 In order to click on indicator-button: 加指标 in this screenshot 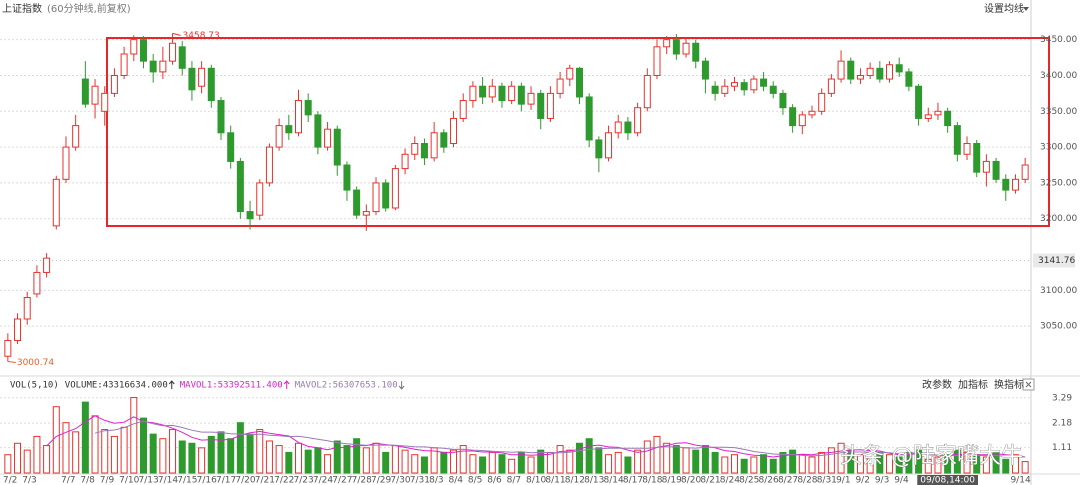, I will do `click(973, 384)`.